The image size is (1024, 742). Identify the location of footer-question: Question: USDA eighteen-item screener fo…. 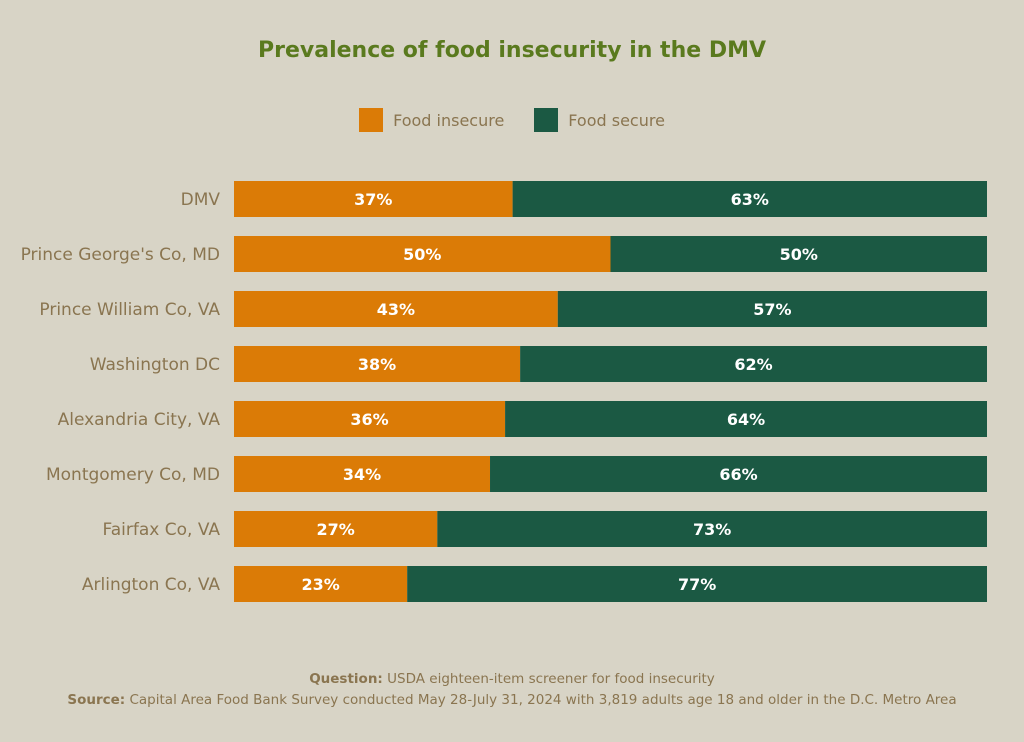
(512, 679).